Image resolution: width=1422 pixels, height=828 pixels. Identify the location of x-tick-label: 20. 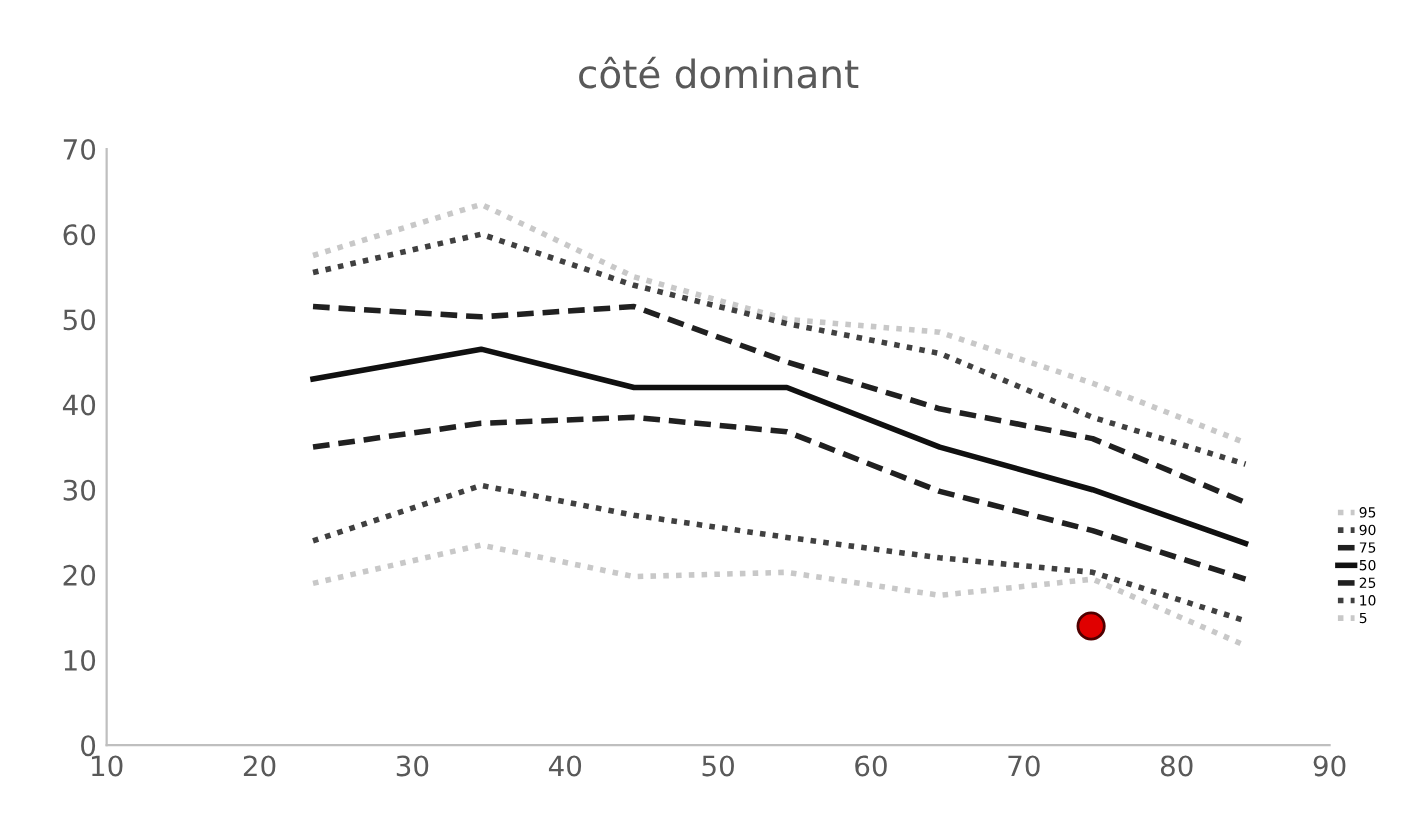
(259, 766).